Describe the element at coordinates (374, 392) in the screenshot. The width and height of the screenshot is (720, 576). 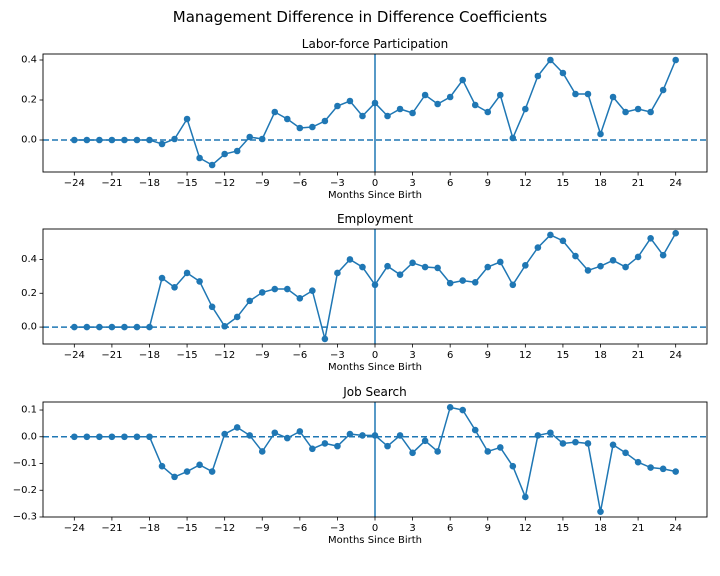
I see `panel-title: Job Search` at that location.